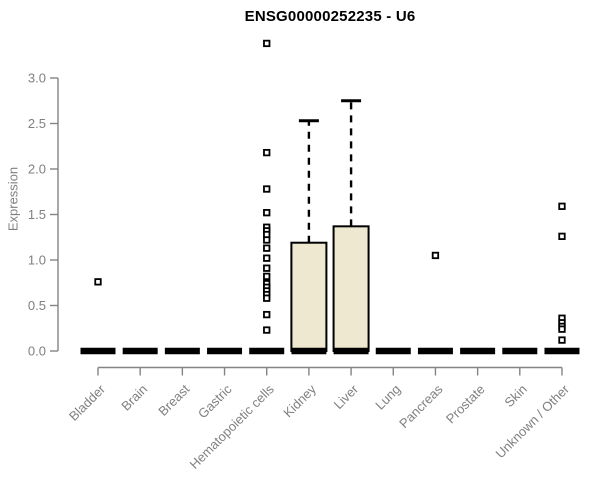 Image resolution: width=600 pixels, height=500 pixels. What do you see at coordinates (134, 398) in the screenshot?
I see `x-category-label: Brain` at bounding box center [134, 398].